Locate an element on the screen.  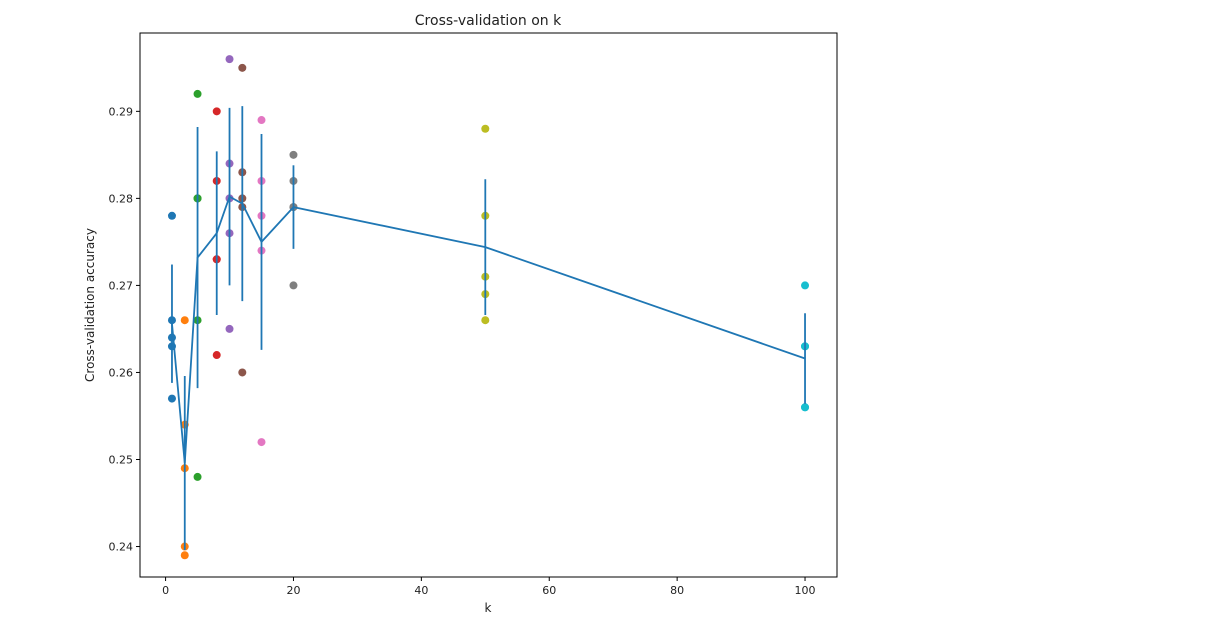
y-axis: 0.24 0.25 0.26 0.27 0.28 0.29 is located at coordinates (125, 329).